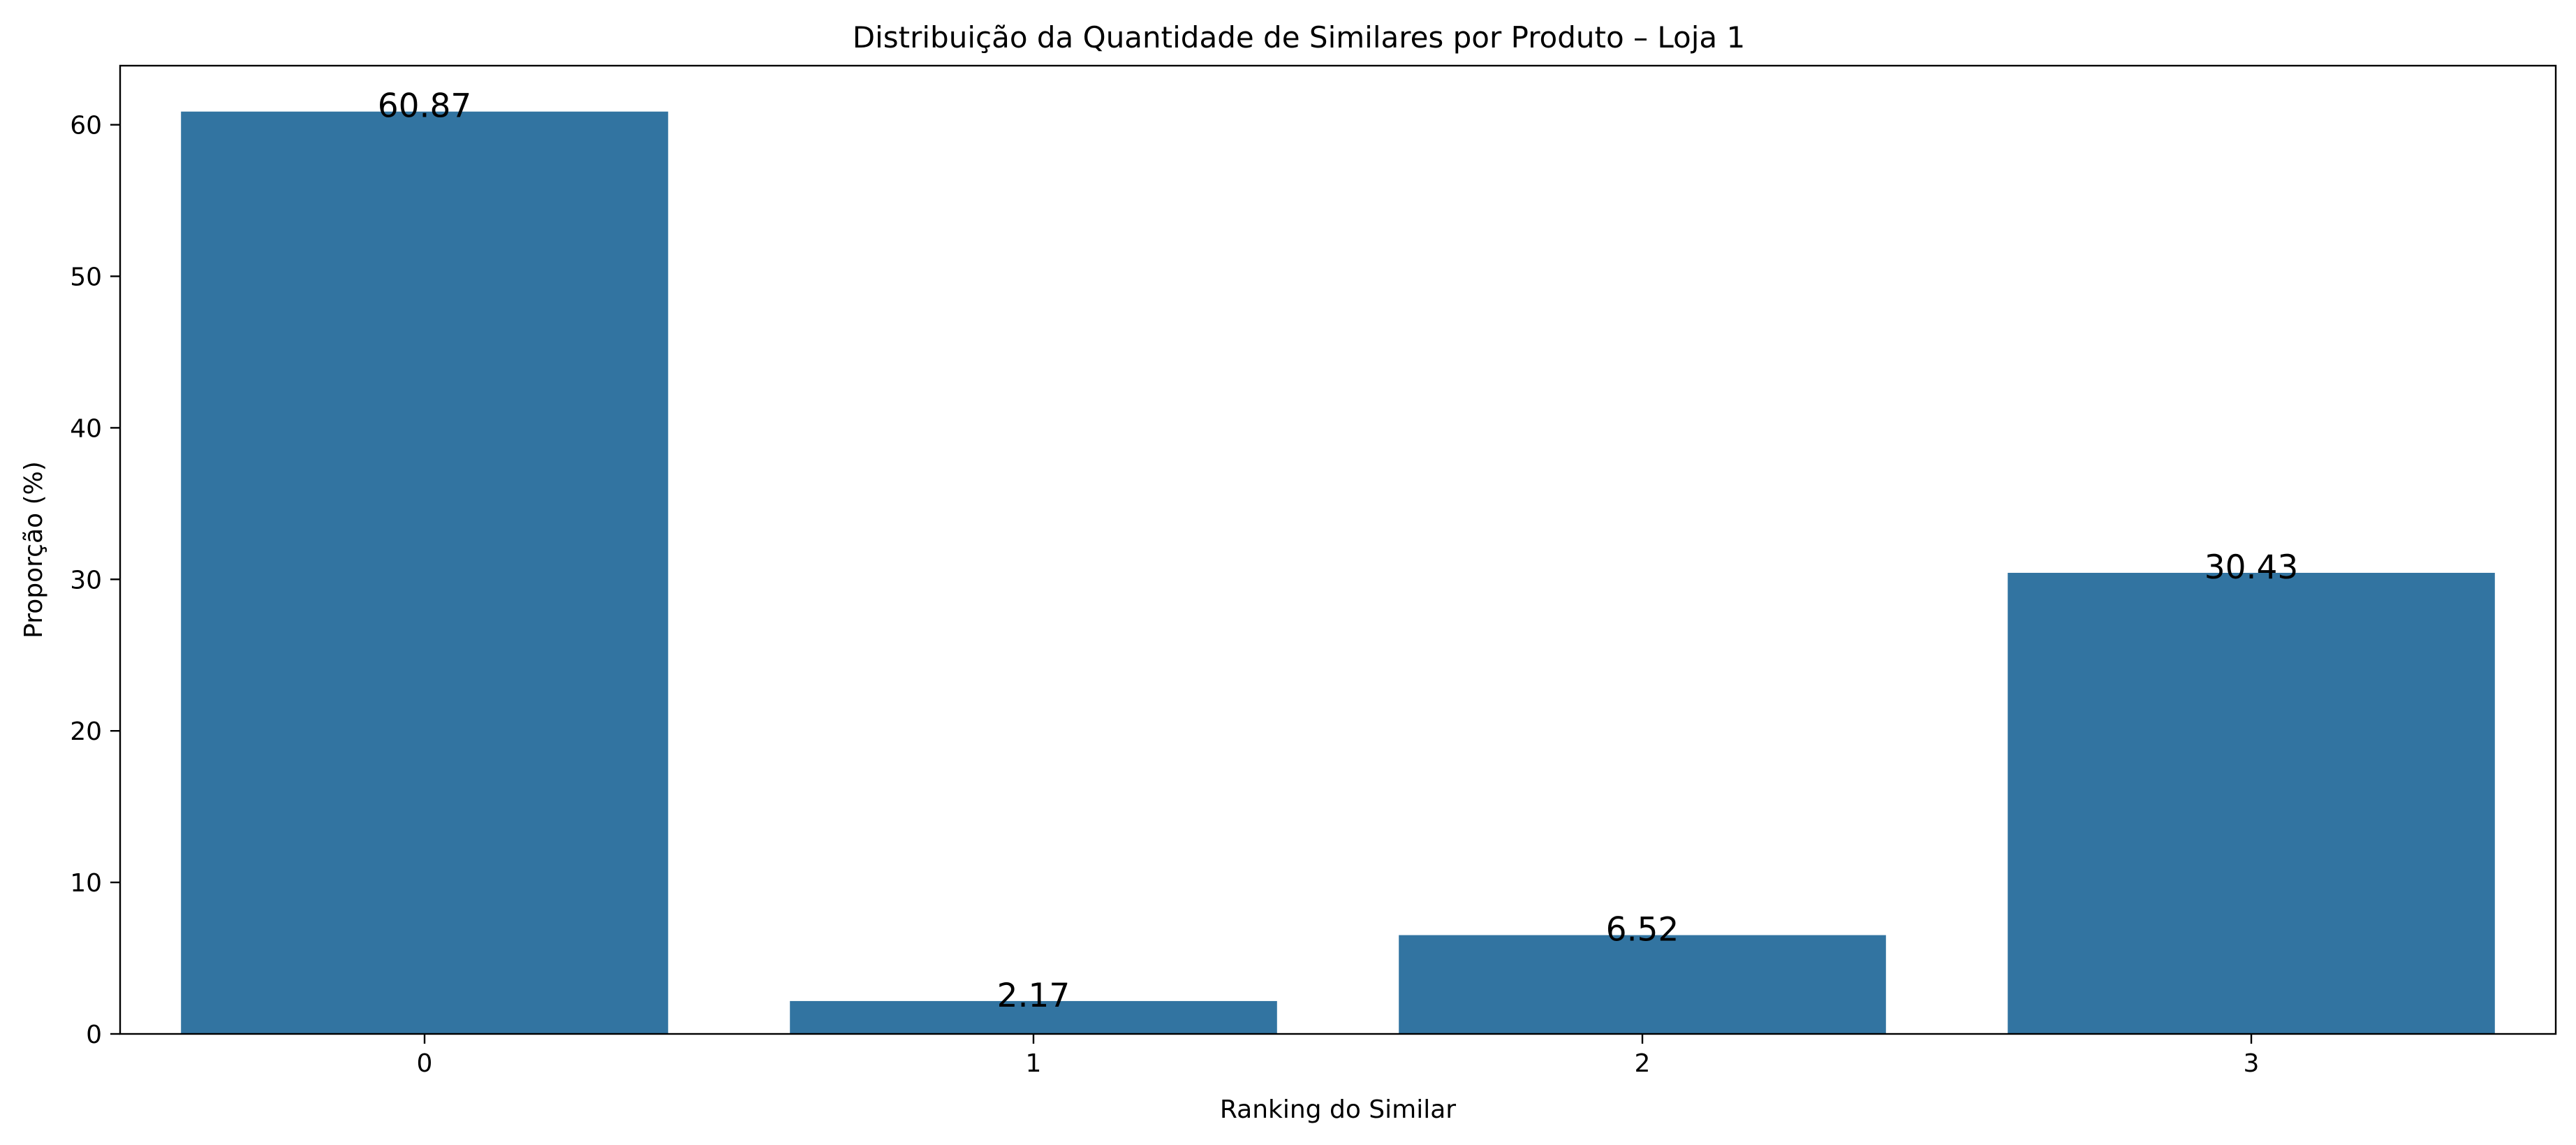 Image resolution: width=2576 pixels, height=1145 pixels. Describe the element at coordinates (94, 1035) in the screenshot. I see `y-tick-label-0: 0` at that location.